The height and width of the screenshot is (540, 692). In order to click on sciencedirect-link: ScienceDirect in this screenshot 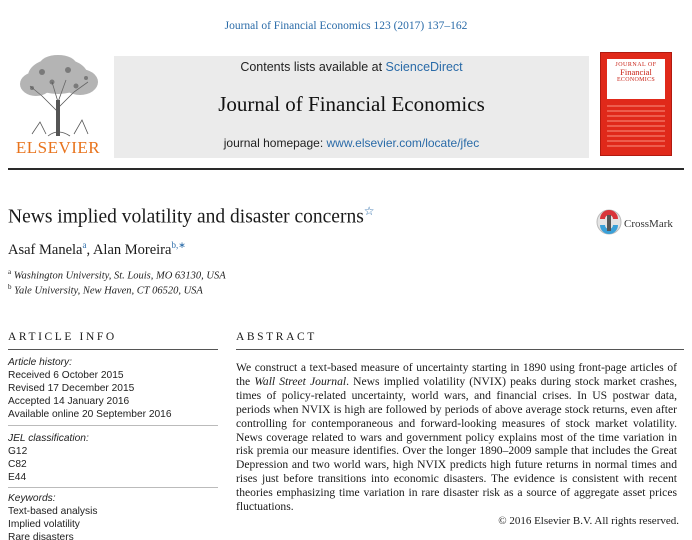, I will do `click(424, 67)`.